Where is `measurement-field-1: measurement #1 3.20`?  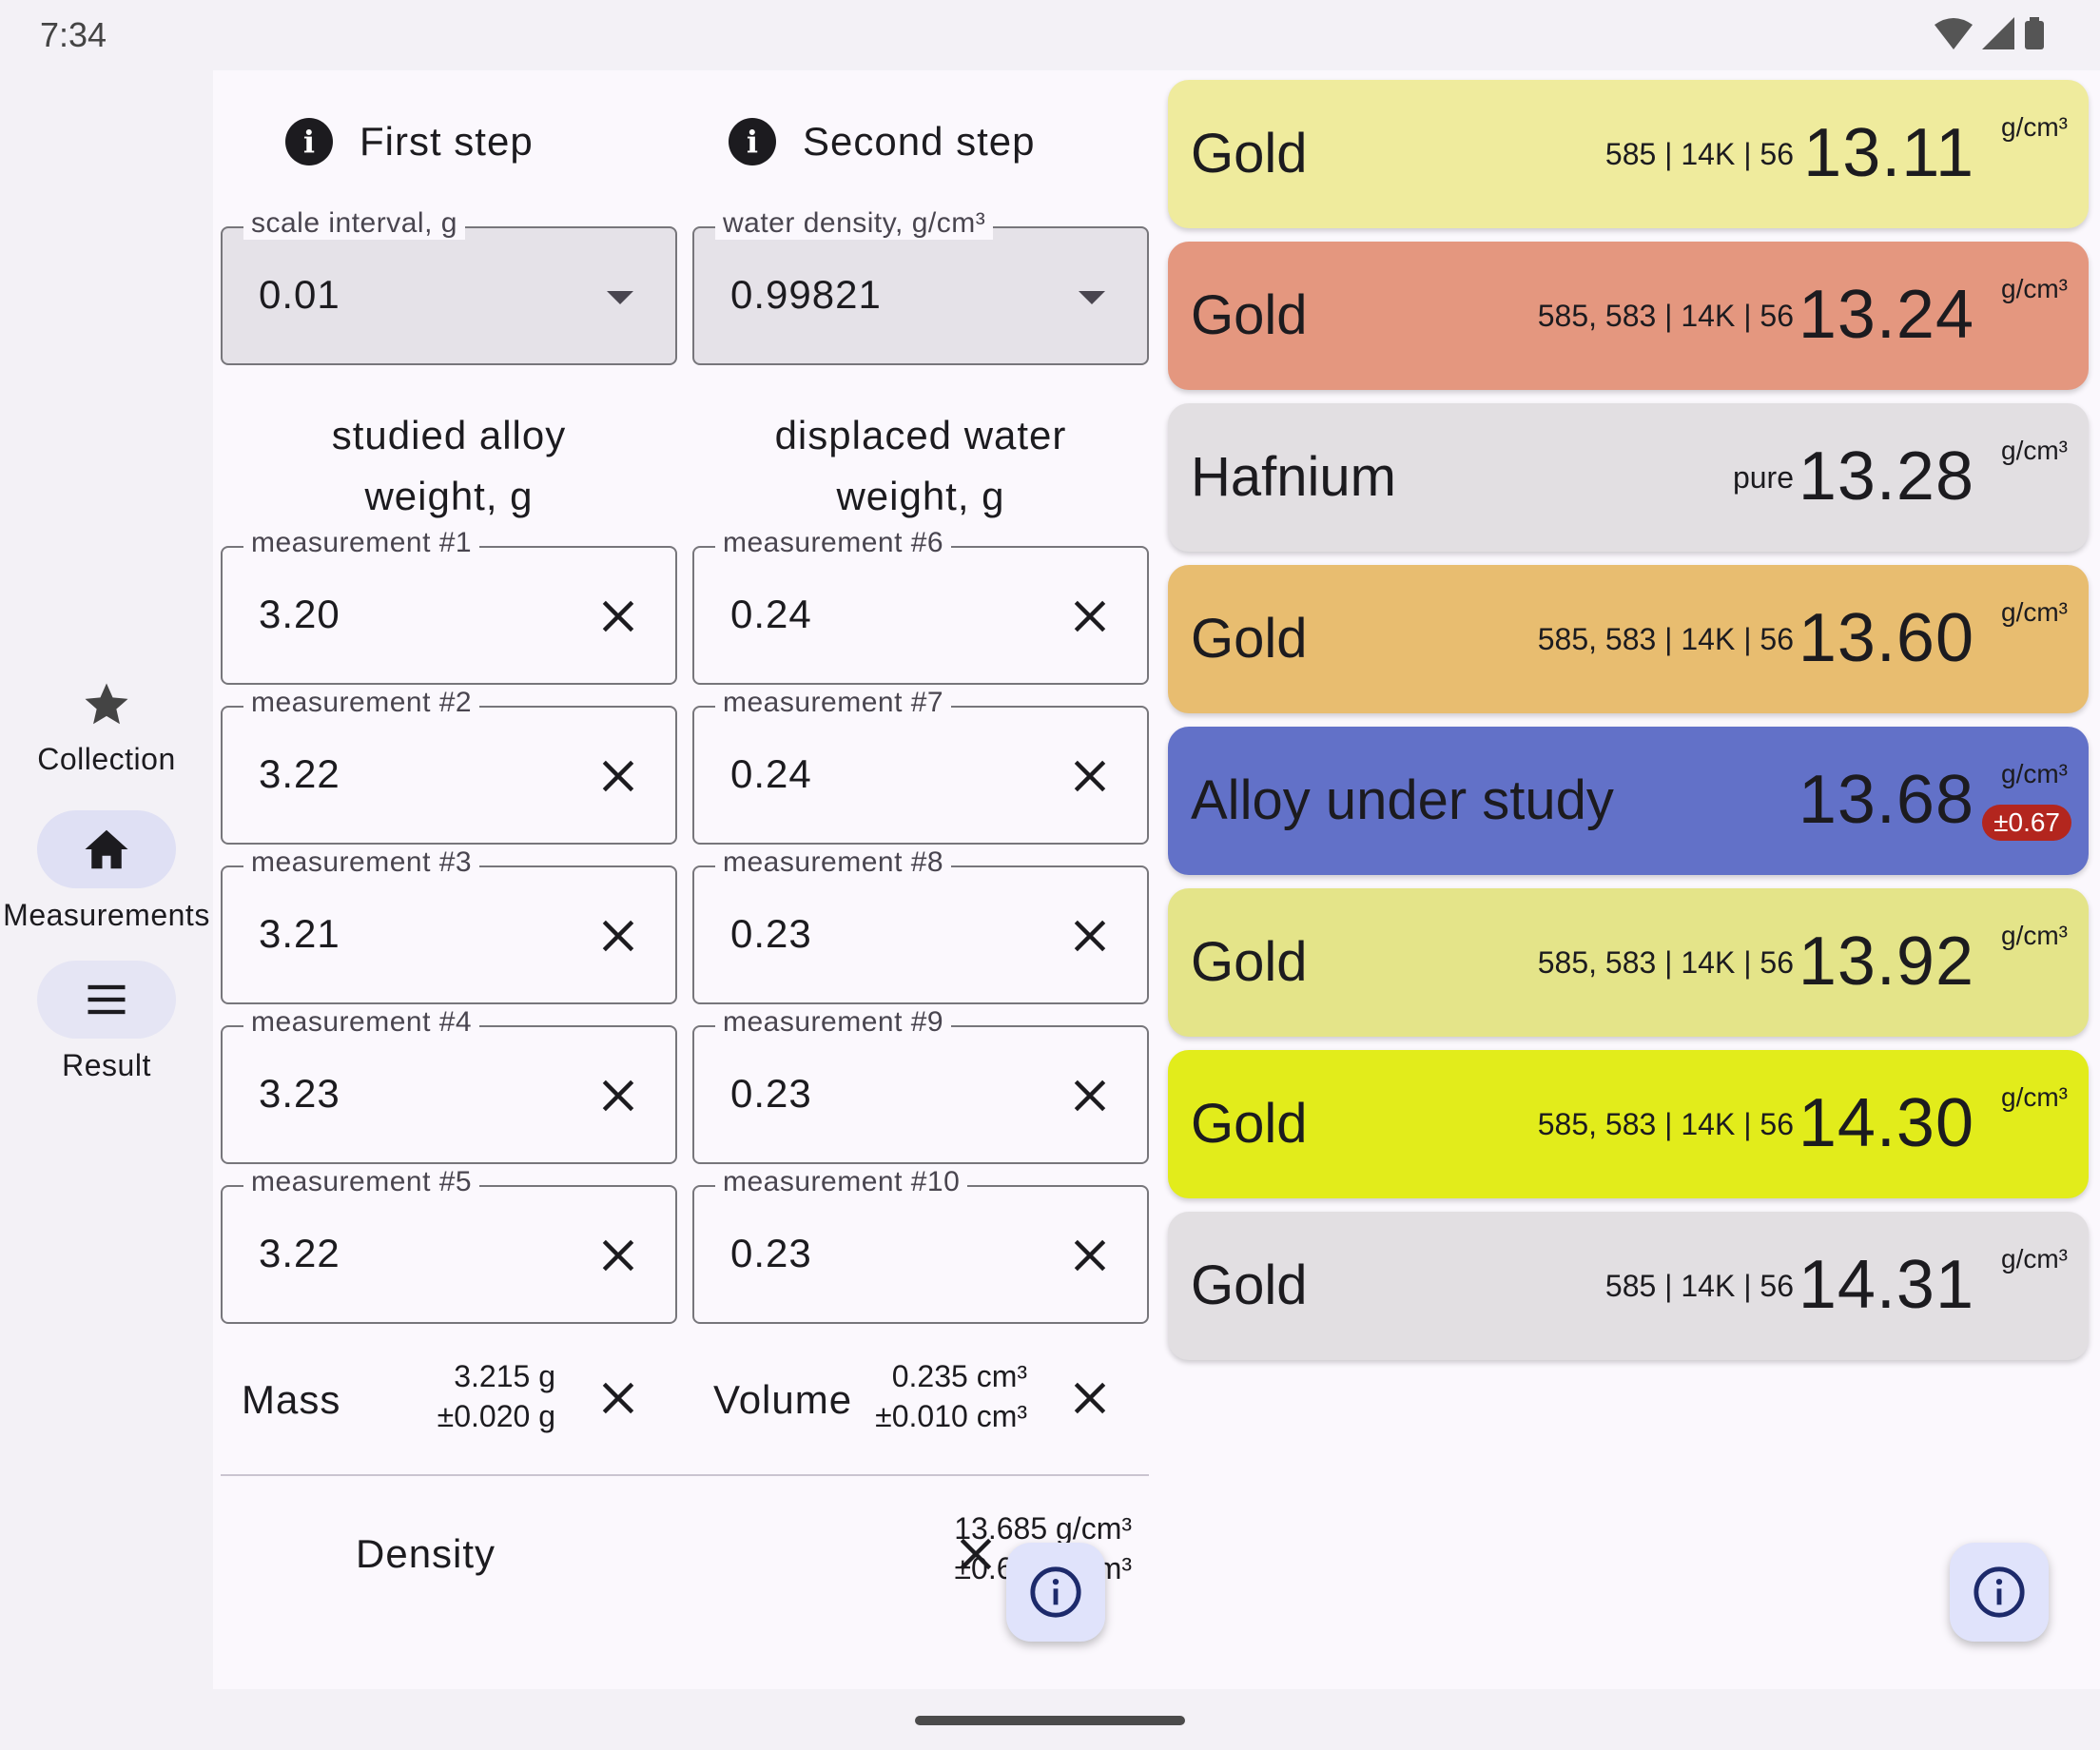
measurement-field-1: measurement #1 3.20 is located at coordinates (449, 606).